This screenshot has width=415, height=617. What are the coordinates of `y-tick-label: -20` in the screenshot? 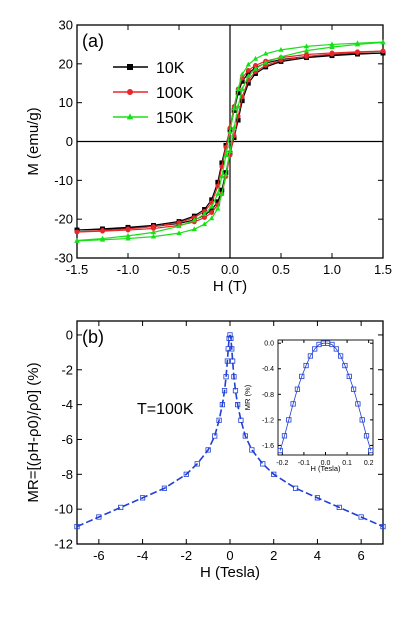 It's located at (63, 219).